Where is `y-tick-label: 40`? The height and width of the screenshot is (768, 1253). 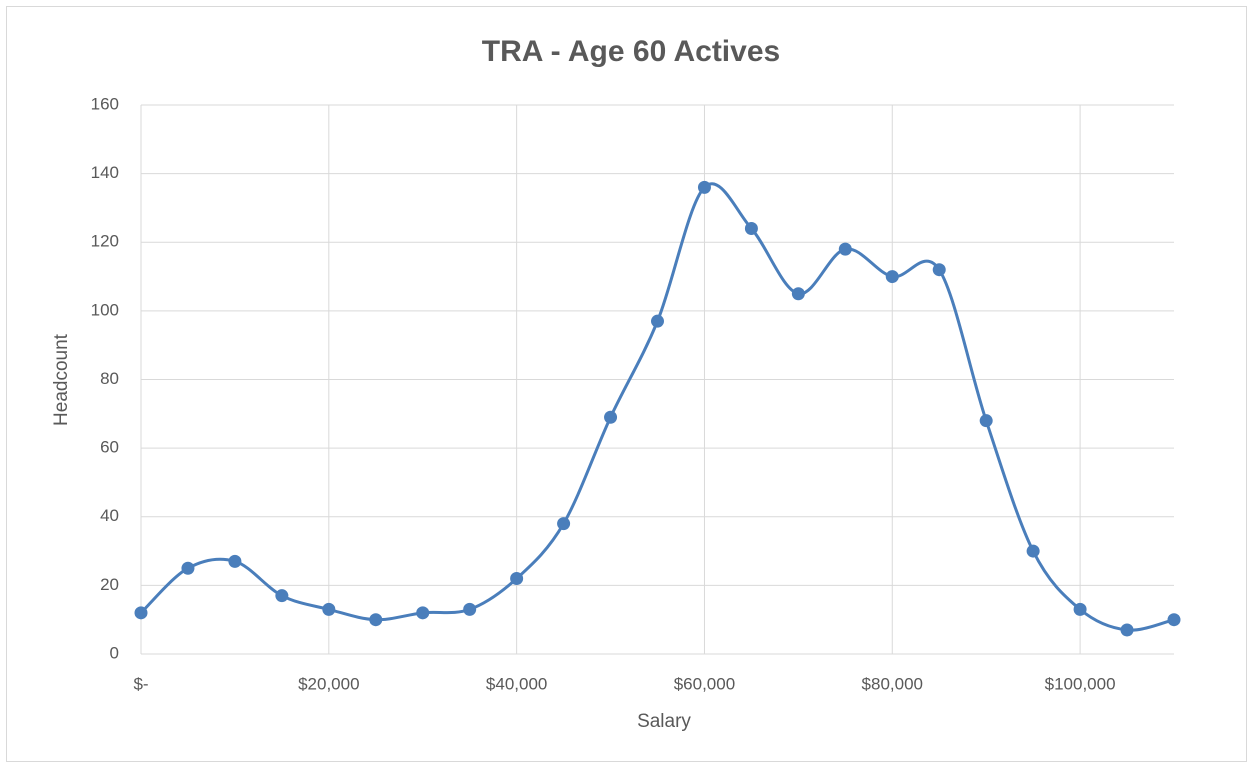 y-tick-label: 40 is located at coordinates (109, 515).